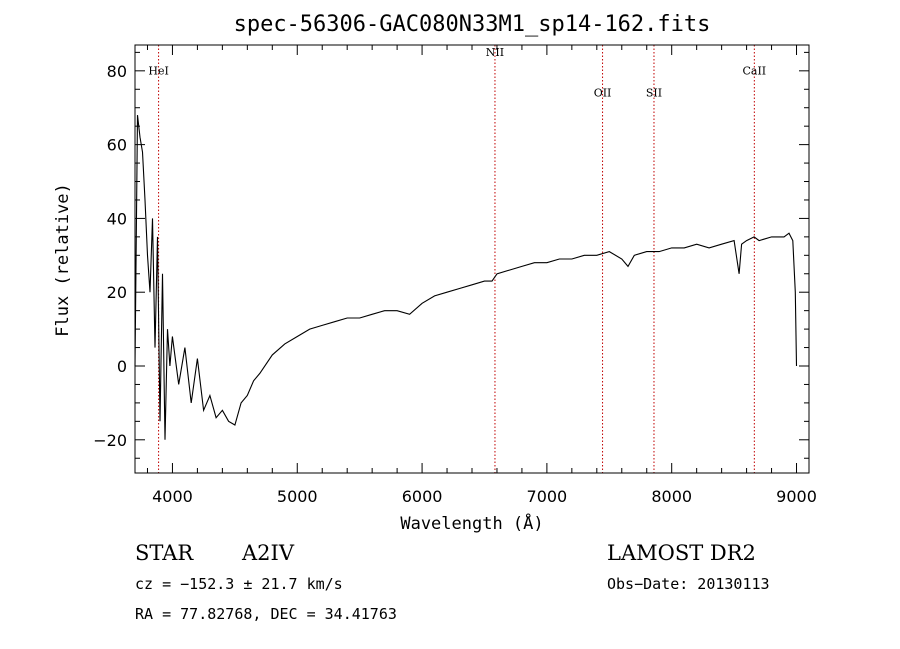 The height and width of the screenshot is (649, 900). What do you see at coordinates (266, 614) in the screenshot?
I see `coordinates: RA = 77.82768, DEC = 34.41763` at bounding box center [266, 614].